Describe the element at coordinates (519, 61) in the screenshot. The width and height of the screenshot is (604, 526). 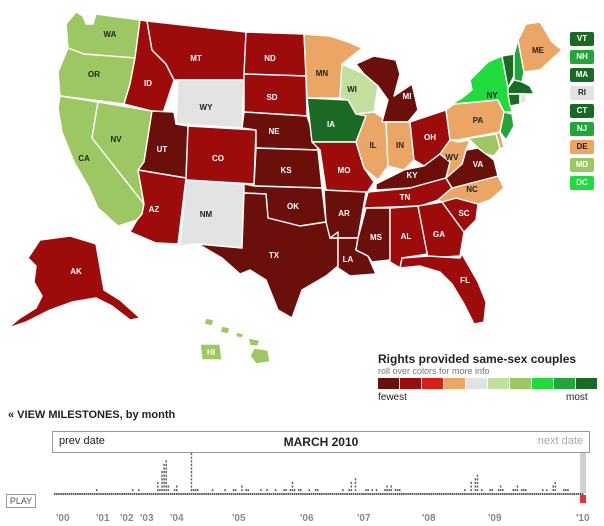
I see `state-NH` at that location.